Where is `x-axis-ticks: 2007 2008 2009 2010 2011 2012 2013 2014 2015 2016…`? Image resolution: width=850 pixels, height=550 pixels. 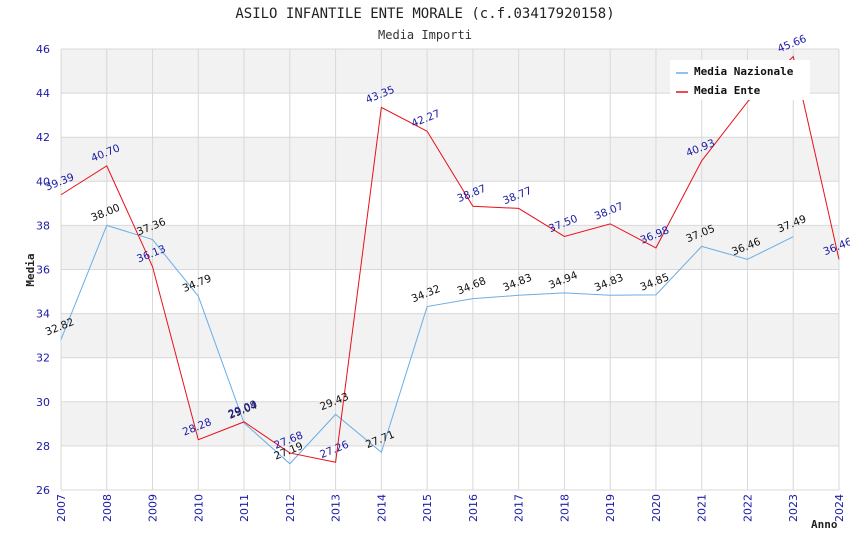
x-axis-ticks: 2007 2008 2009 2010 2011 2012 2013 2014 2015 2016… is located at coordinates (450, 508).